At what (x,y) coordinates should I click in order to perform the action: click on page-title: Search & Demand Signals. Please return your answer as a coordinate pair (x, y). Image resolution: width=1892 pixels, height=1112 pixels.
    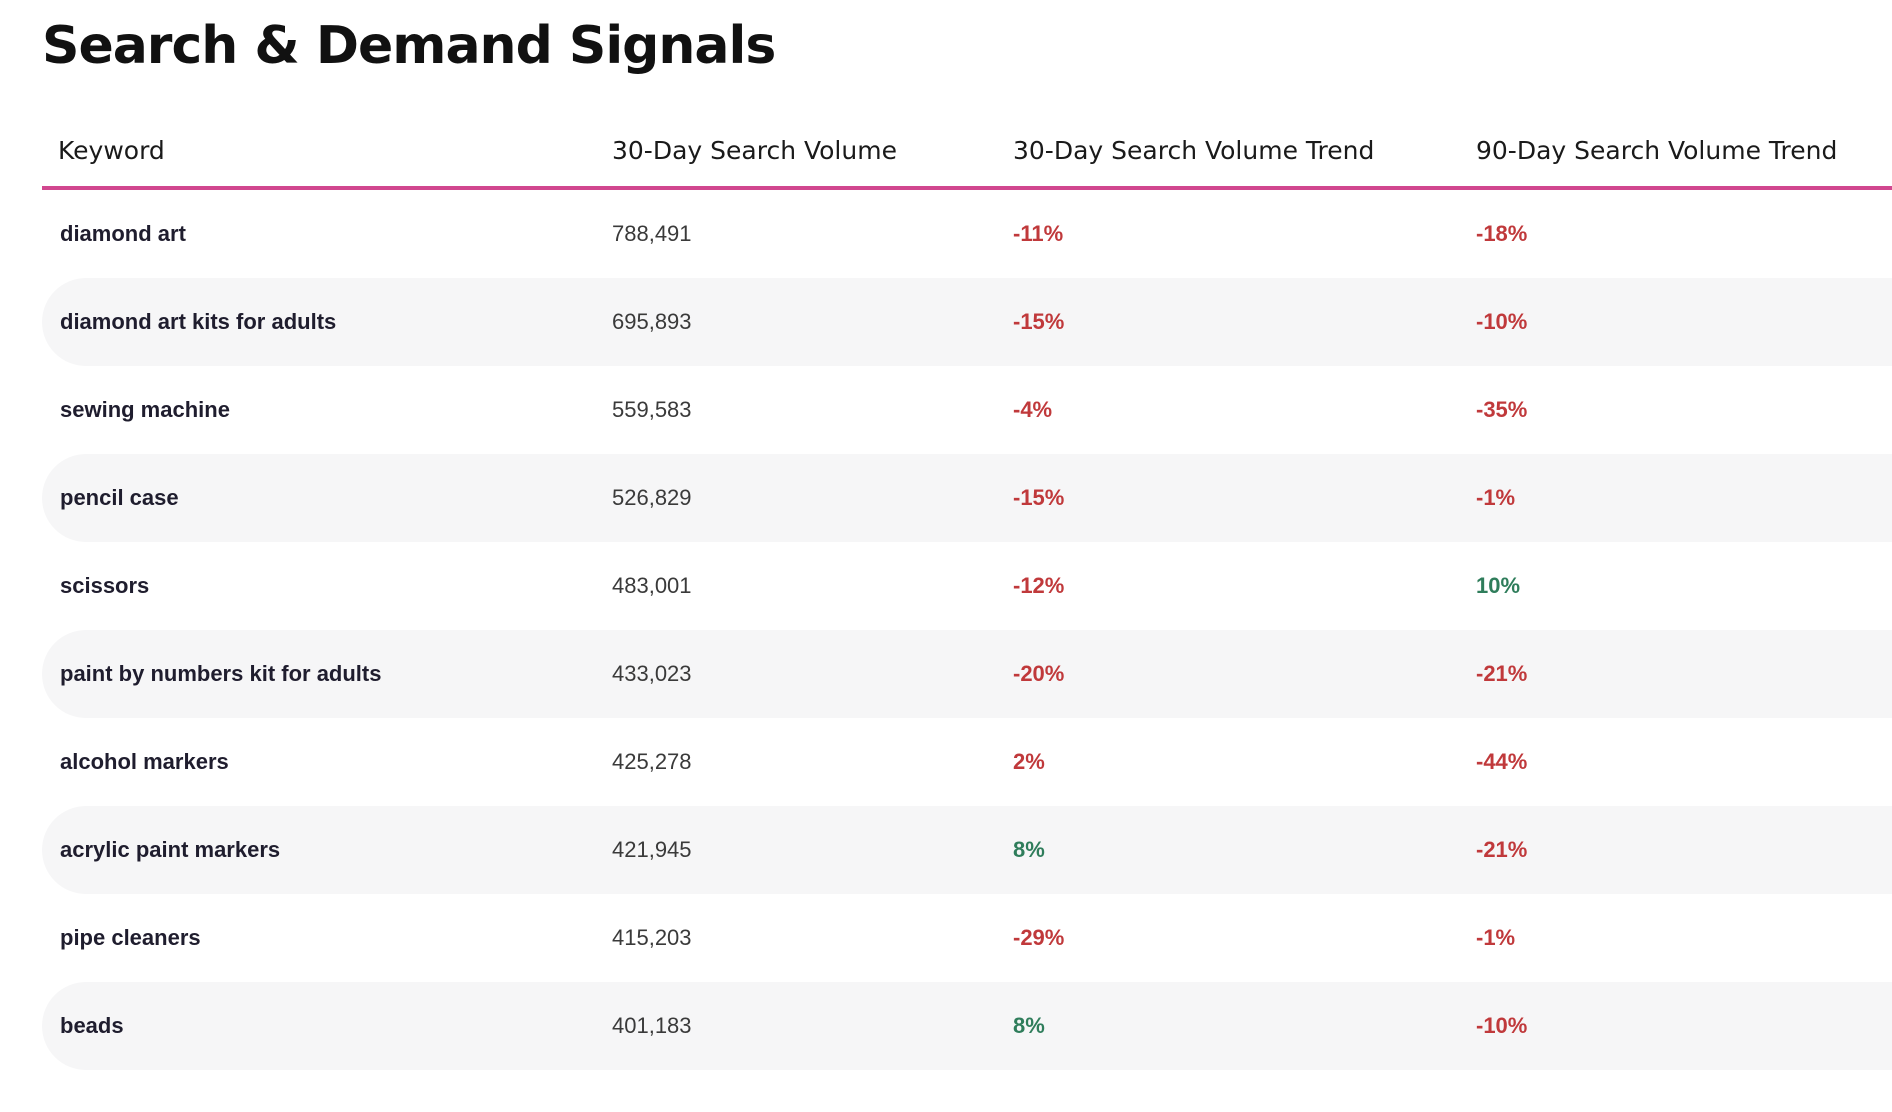
    Looking at the image, I should click on (409, 46).